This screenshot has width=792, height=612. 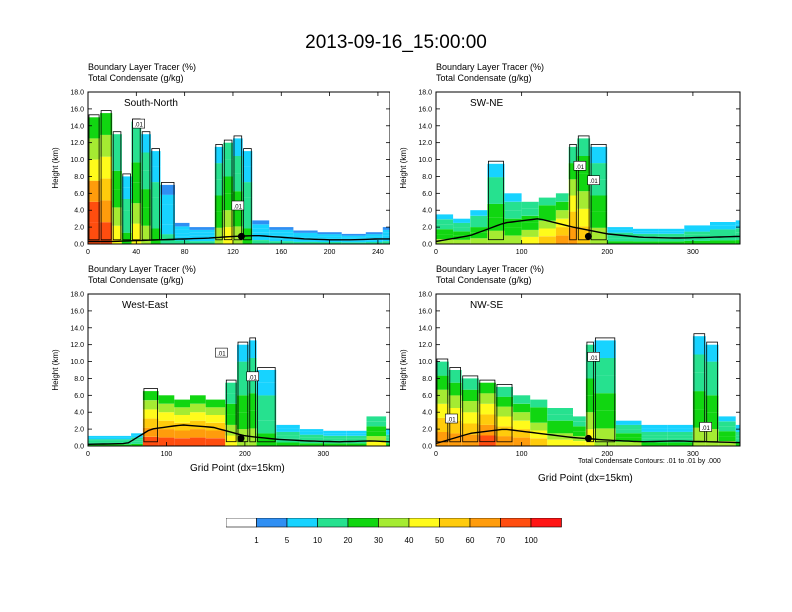 What do you see at coordinates (588, 236) in the screenshot?
I see `location-marker` at bounding box center [588, 236].